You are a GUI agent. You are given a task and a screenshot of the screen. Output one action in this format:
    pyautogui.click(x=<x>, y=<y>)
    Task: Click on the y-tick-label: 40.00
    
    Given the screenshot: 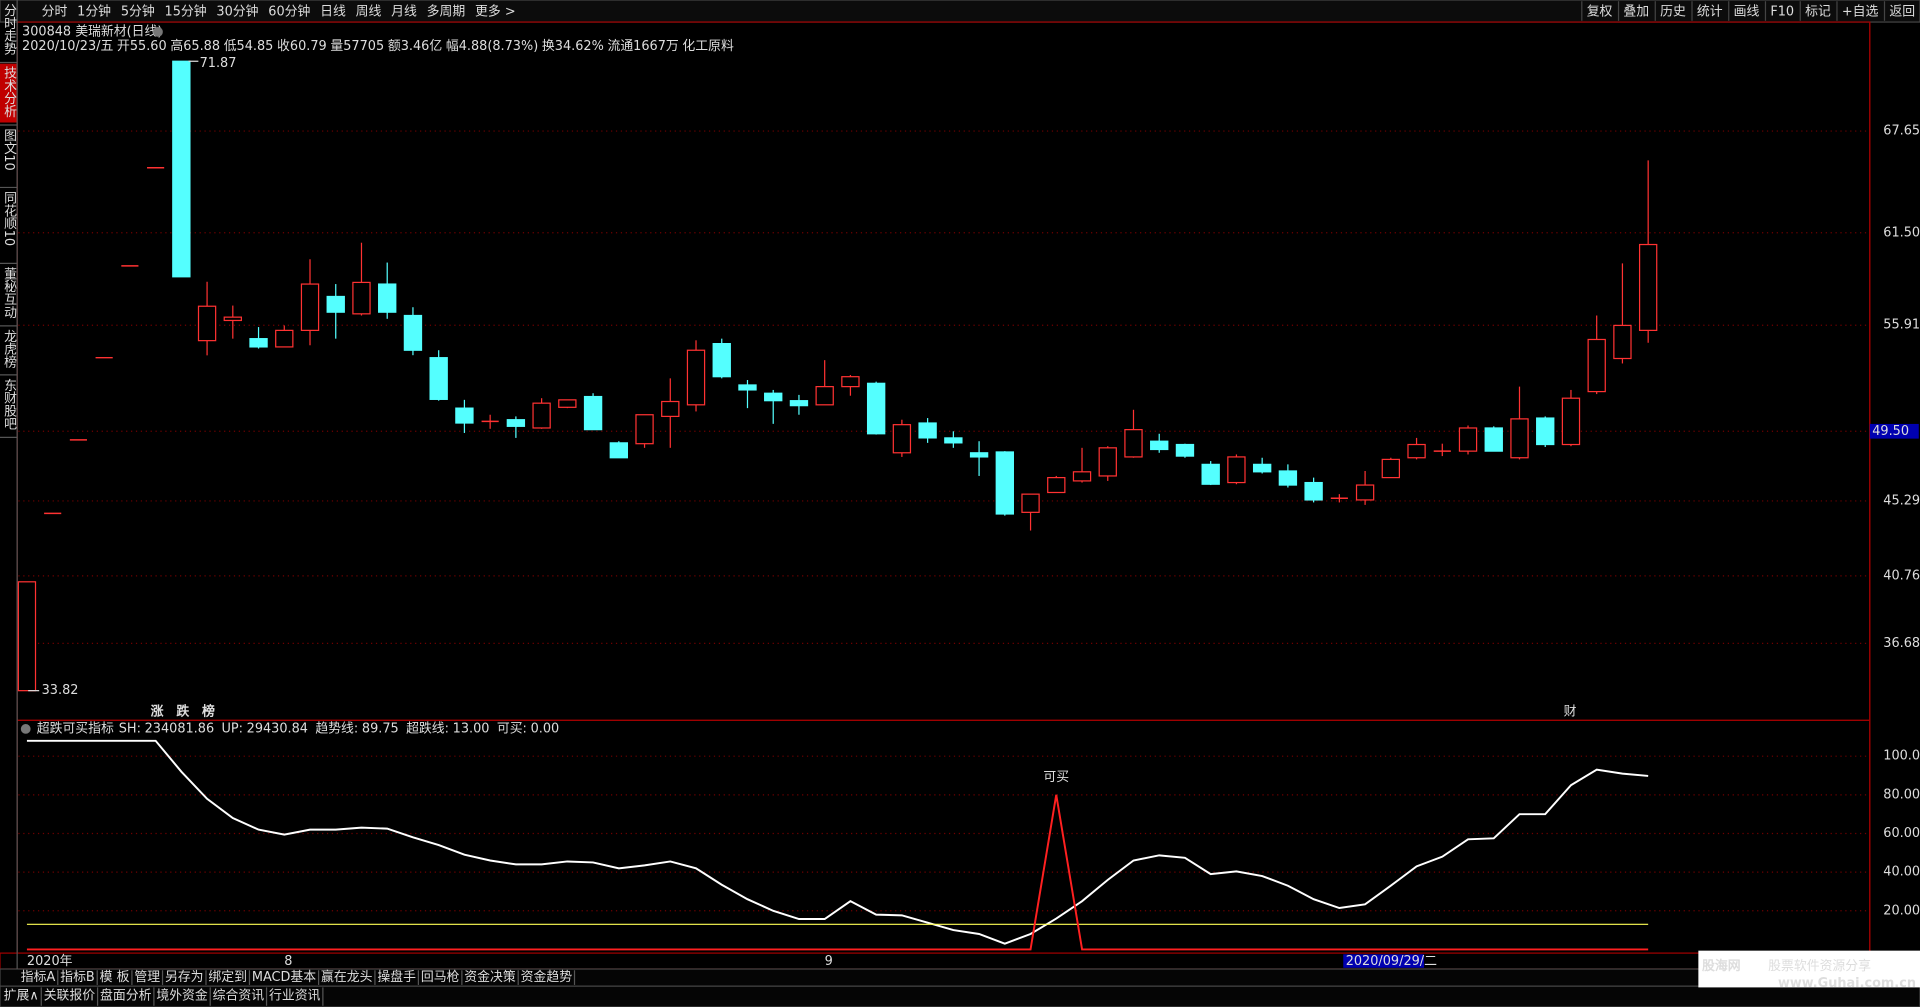 What is the action you would take?
    pyautogui.click(x=1901, y=872)
    